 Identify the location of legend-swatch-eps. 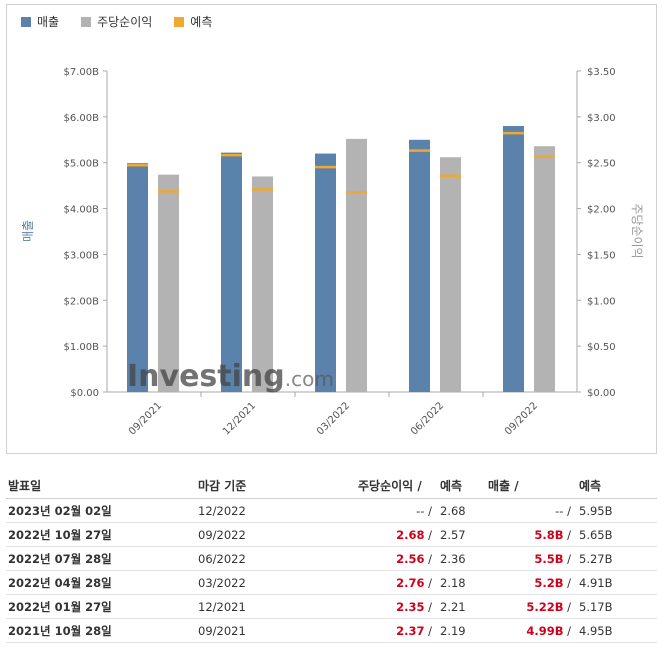
(86, 21).